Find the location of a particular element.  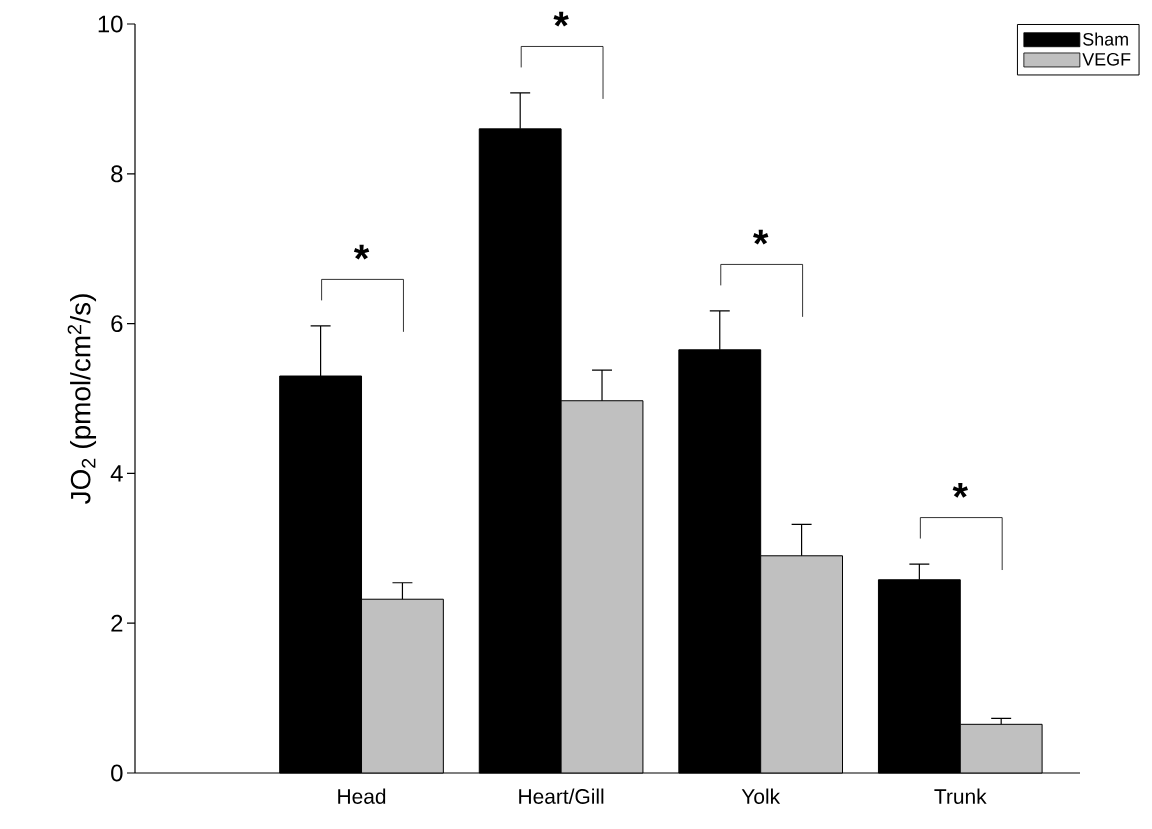

y-tick-label: 10 is located at coordinates (110, 24).